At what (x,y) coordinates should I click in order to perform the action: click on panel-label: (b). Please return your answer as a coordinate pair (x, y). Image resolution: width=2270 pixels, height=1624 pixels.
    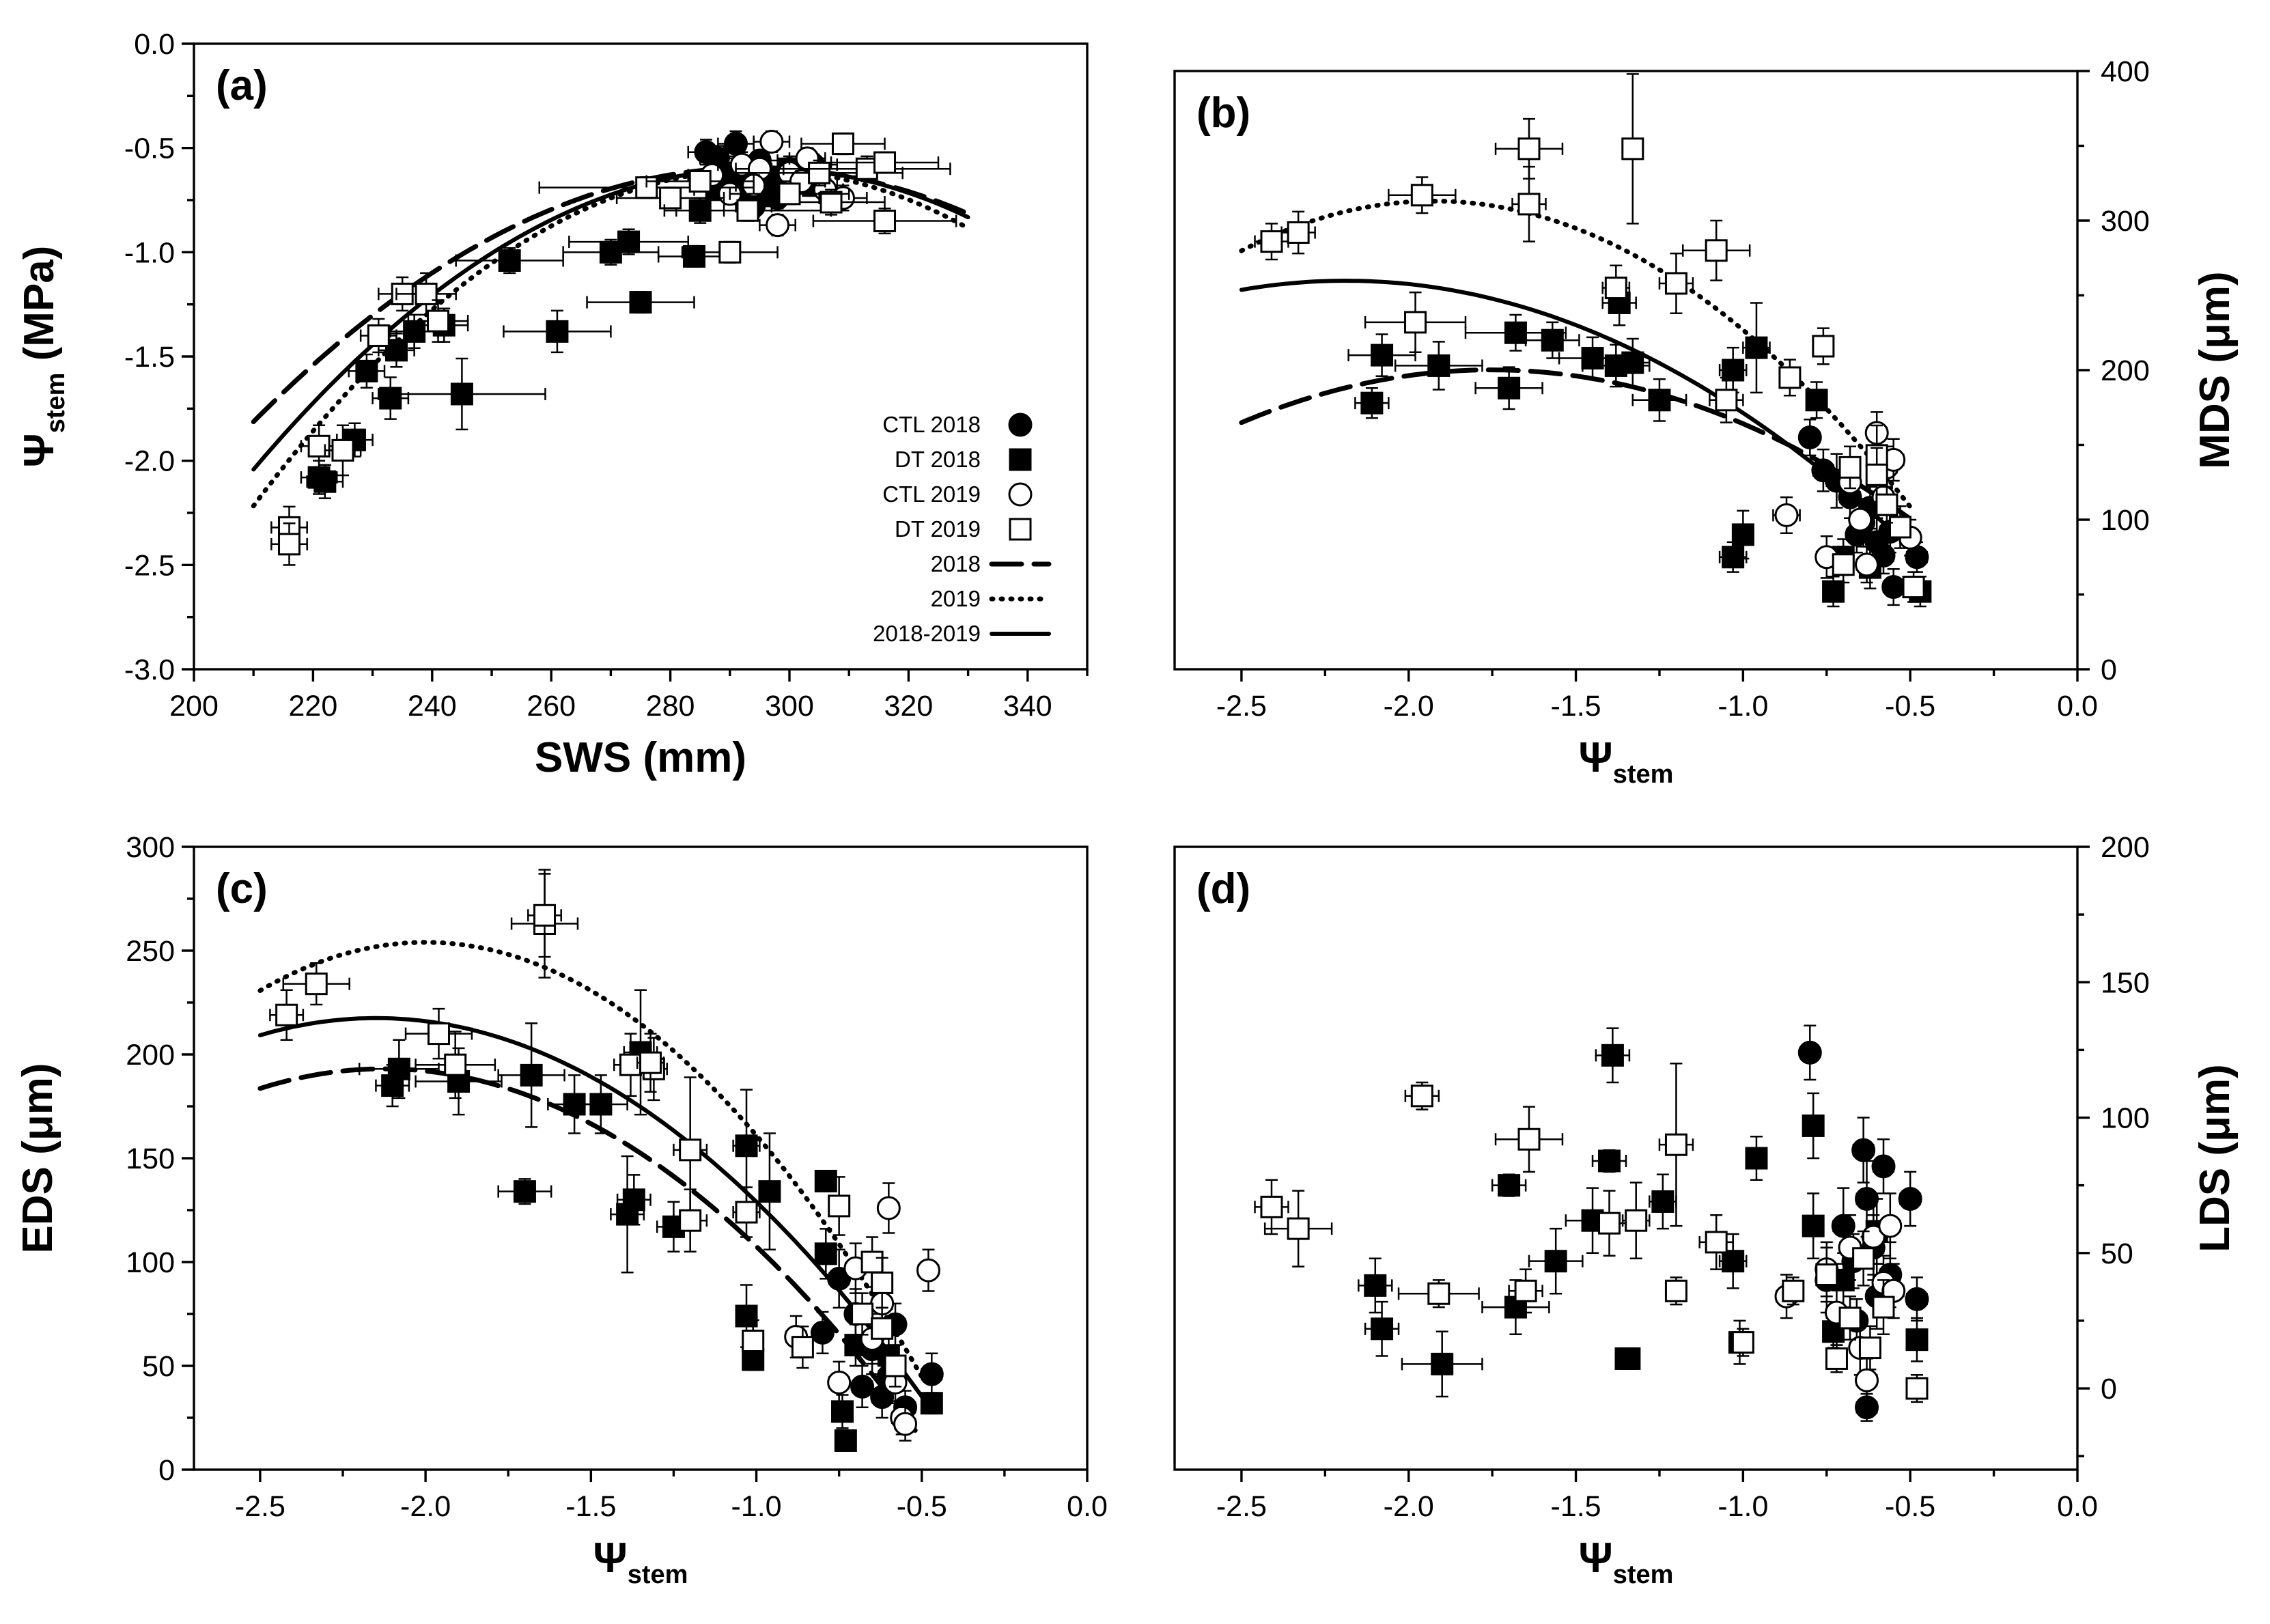
    Looking at the image, I should click on (1223, 113).